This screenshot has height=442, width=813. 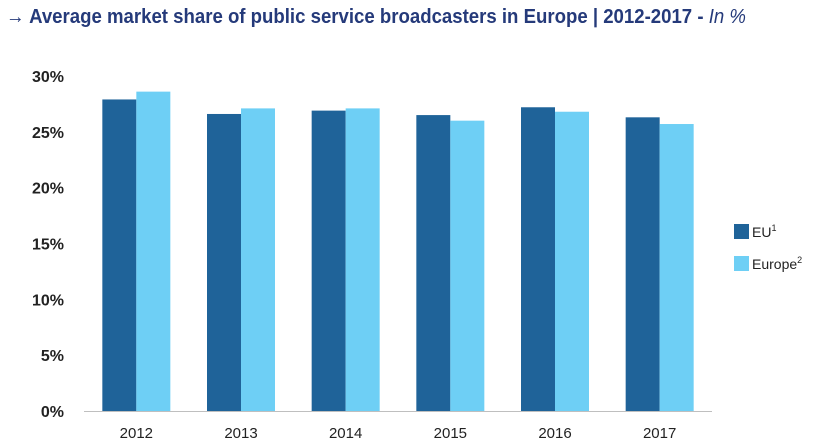 I want to click on legend: EU1 Europe2, so click(x=768, y=247).